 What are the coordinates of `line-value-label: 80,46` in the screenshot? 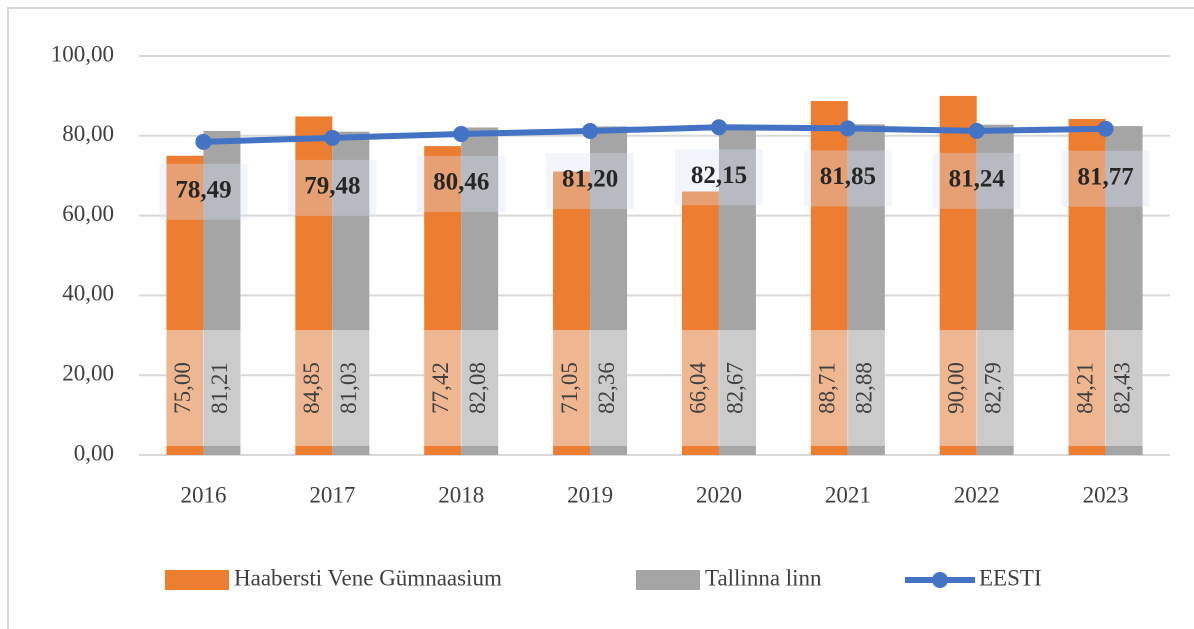 It's located at (461, 182).